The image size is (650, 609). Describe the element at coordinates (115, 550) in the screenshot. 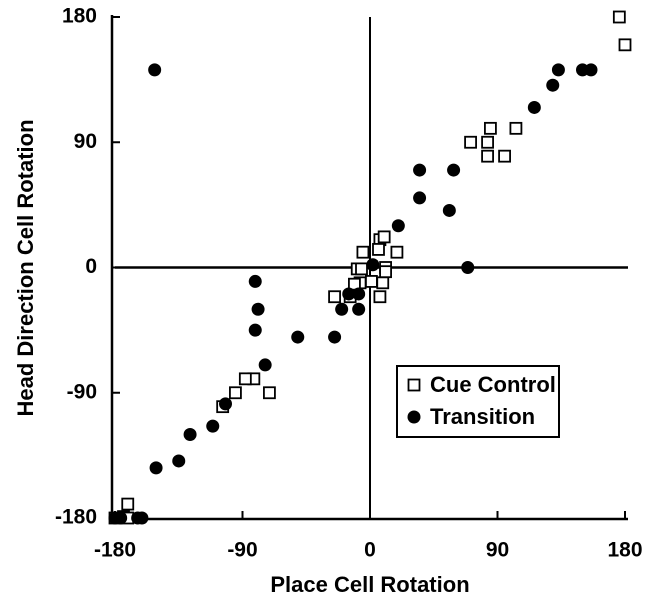

I see `x-tick-label: -180` at that location.